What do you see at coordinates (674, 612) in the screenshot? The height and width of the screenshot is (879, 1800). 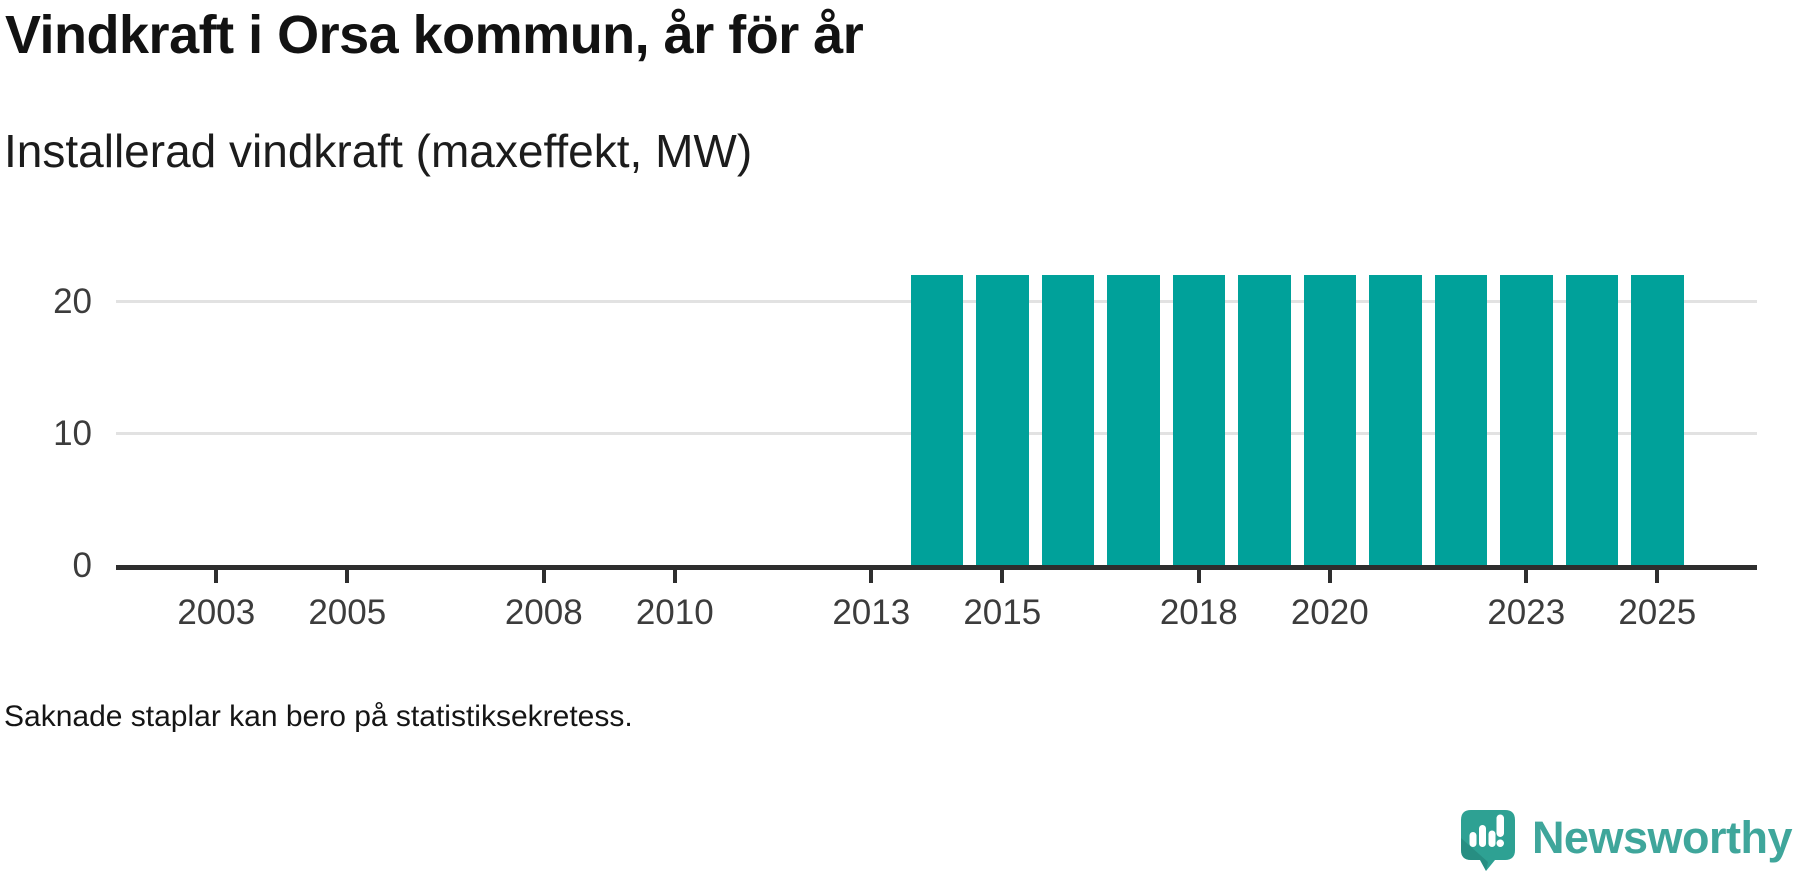 I see `x-axis-tick-label: 2010` at bounding box center [674, 612].